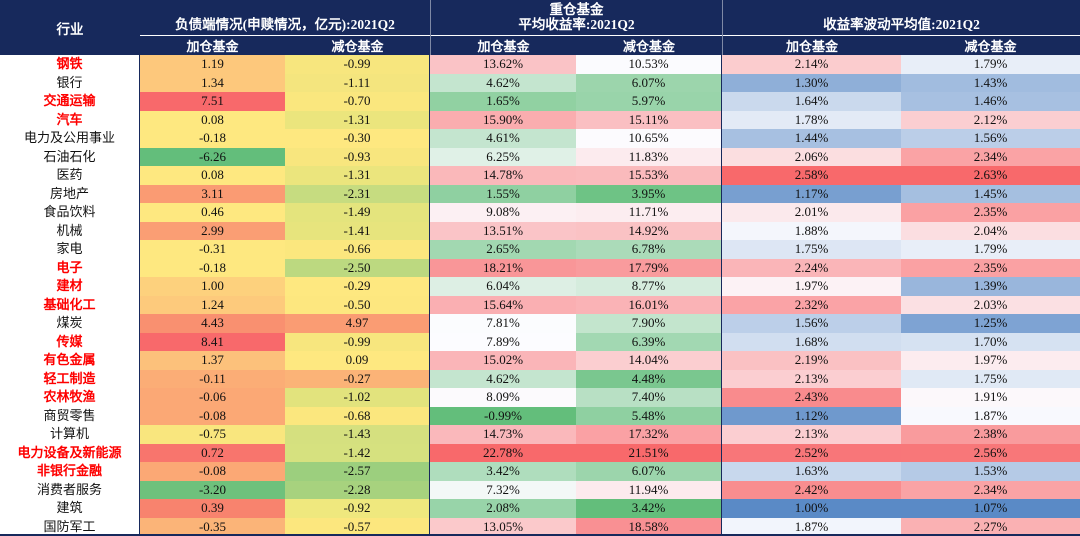  What do you see at coordinates (212, 378) in the screenshot?
I see `flow-add-cell: -0.11` at bounding box center [212, 378].